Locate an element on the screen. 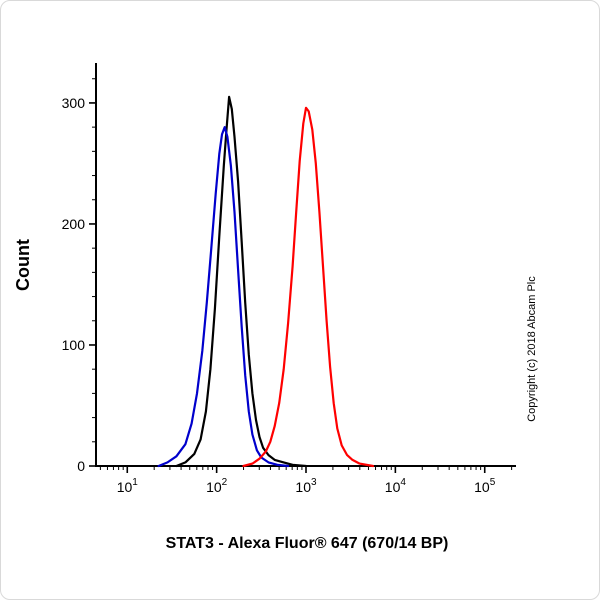 The width and height of the screenshot is (600, 600). y-axis-title: Count is located at coordinates (23, 265).